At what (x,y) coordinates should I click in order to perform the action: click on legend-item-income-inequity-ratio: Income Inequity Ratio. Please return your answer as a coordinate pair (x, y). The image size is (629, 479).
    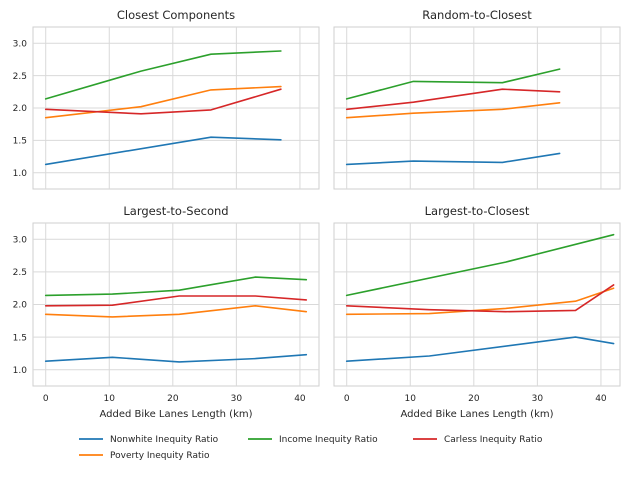
    Looking at the image, I should click on (313, 440).